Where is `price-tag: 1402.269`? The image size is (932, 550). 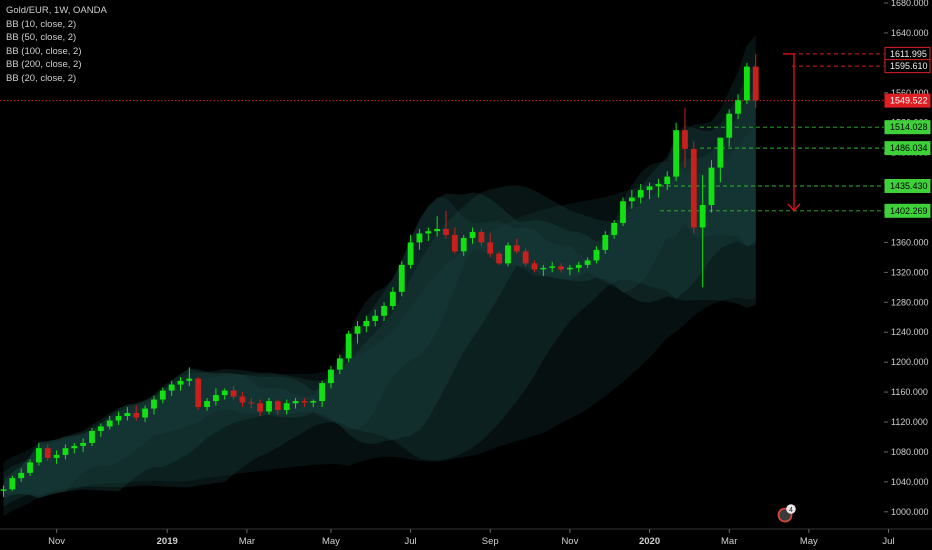 price-tag: 1402.269 is located at coordinates (907, 210).